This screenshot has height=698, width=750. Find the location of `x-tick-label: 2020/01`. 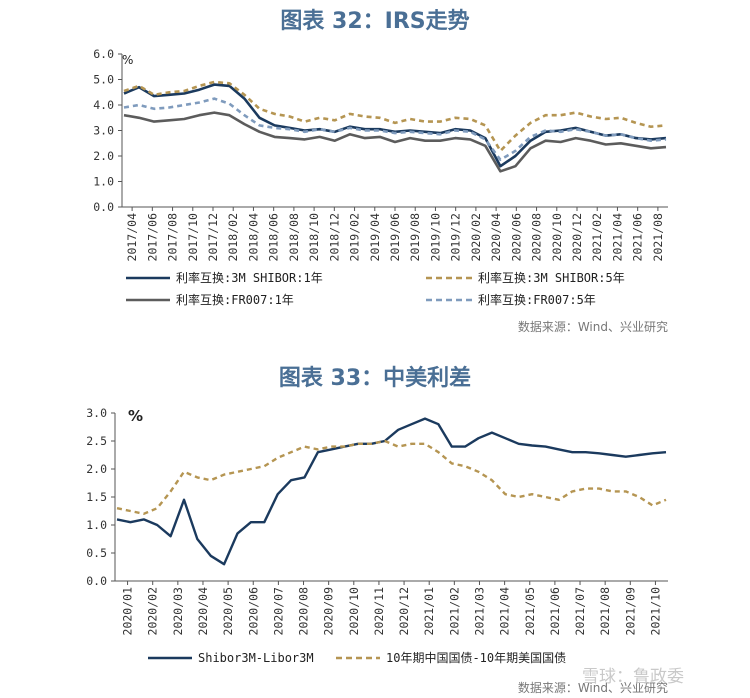

x-tick-label: 2020/01 is located at coordinates (128, 611).